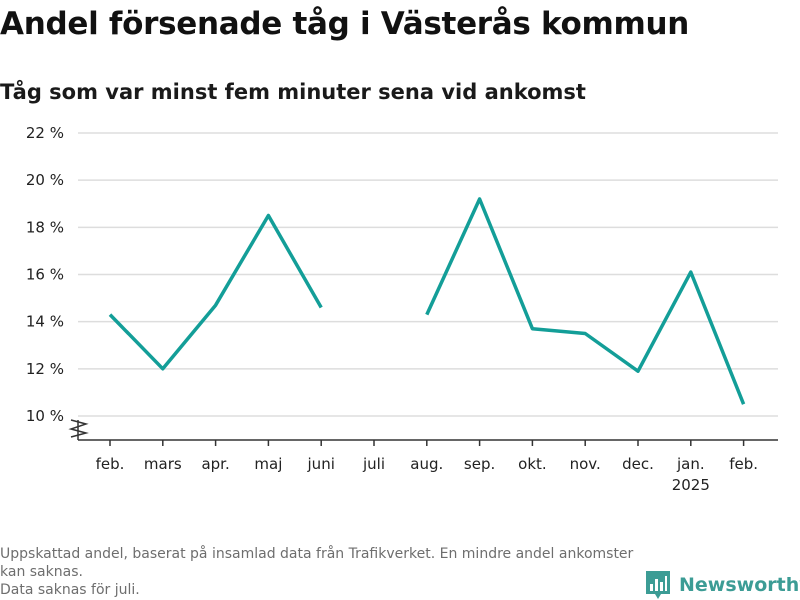 The width and height of the screenshot is (800, 600). What do you see at coordinates (373, 464) in the screenshot?
I see `x-tick-label: juli` at bounding box center [373, 464].